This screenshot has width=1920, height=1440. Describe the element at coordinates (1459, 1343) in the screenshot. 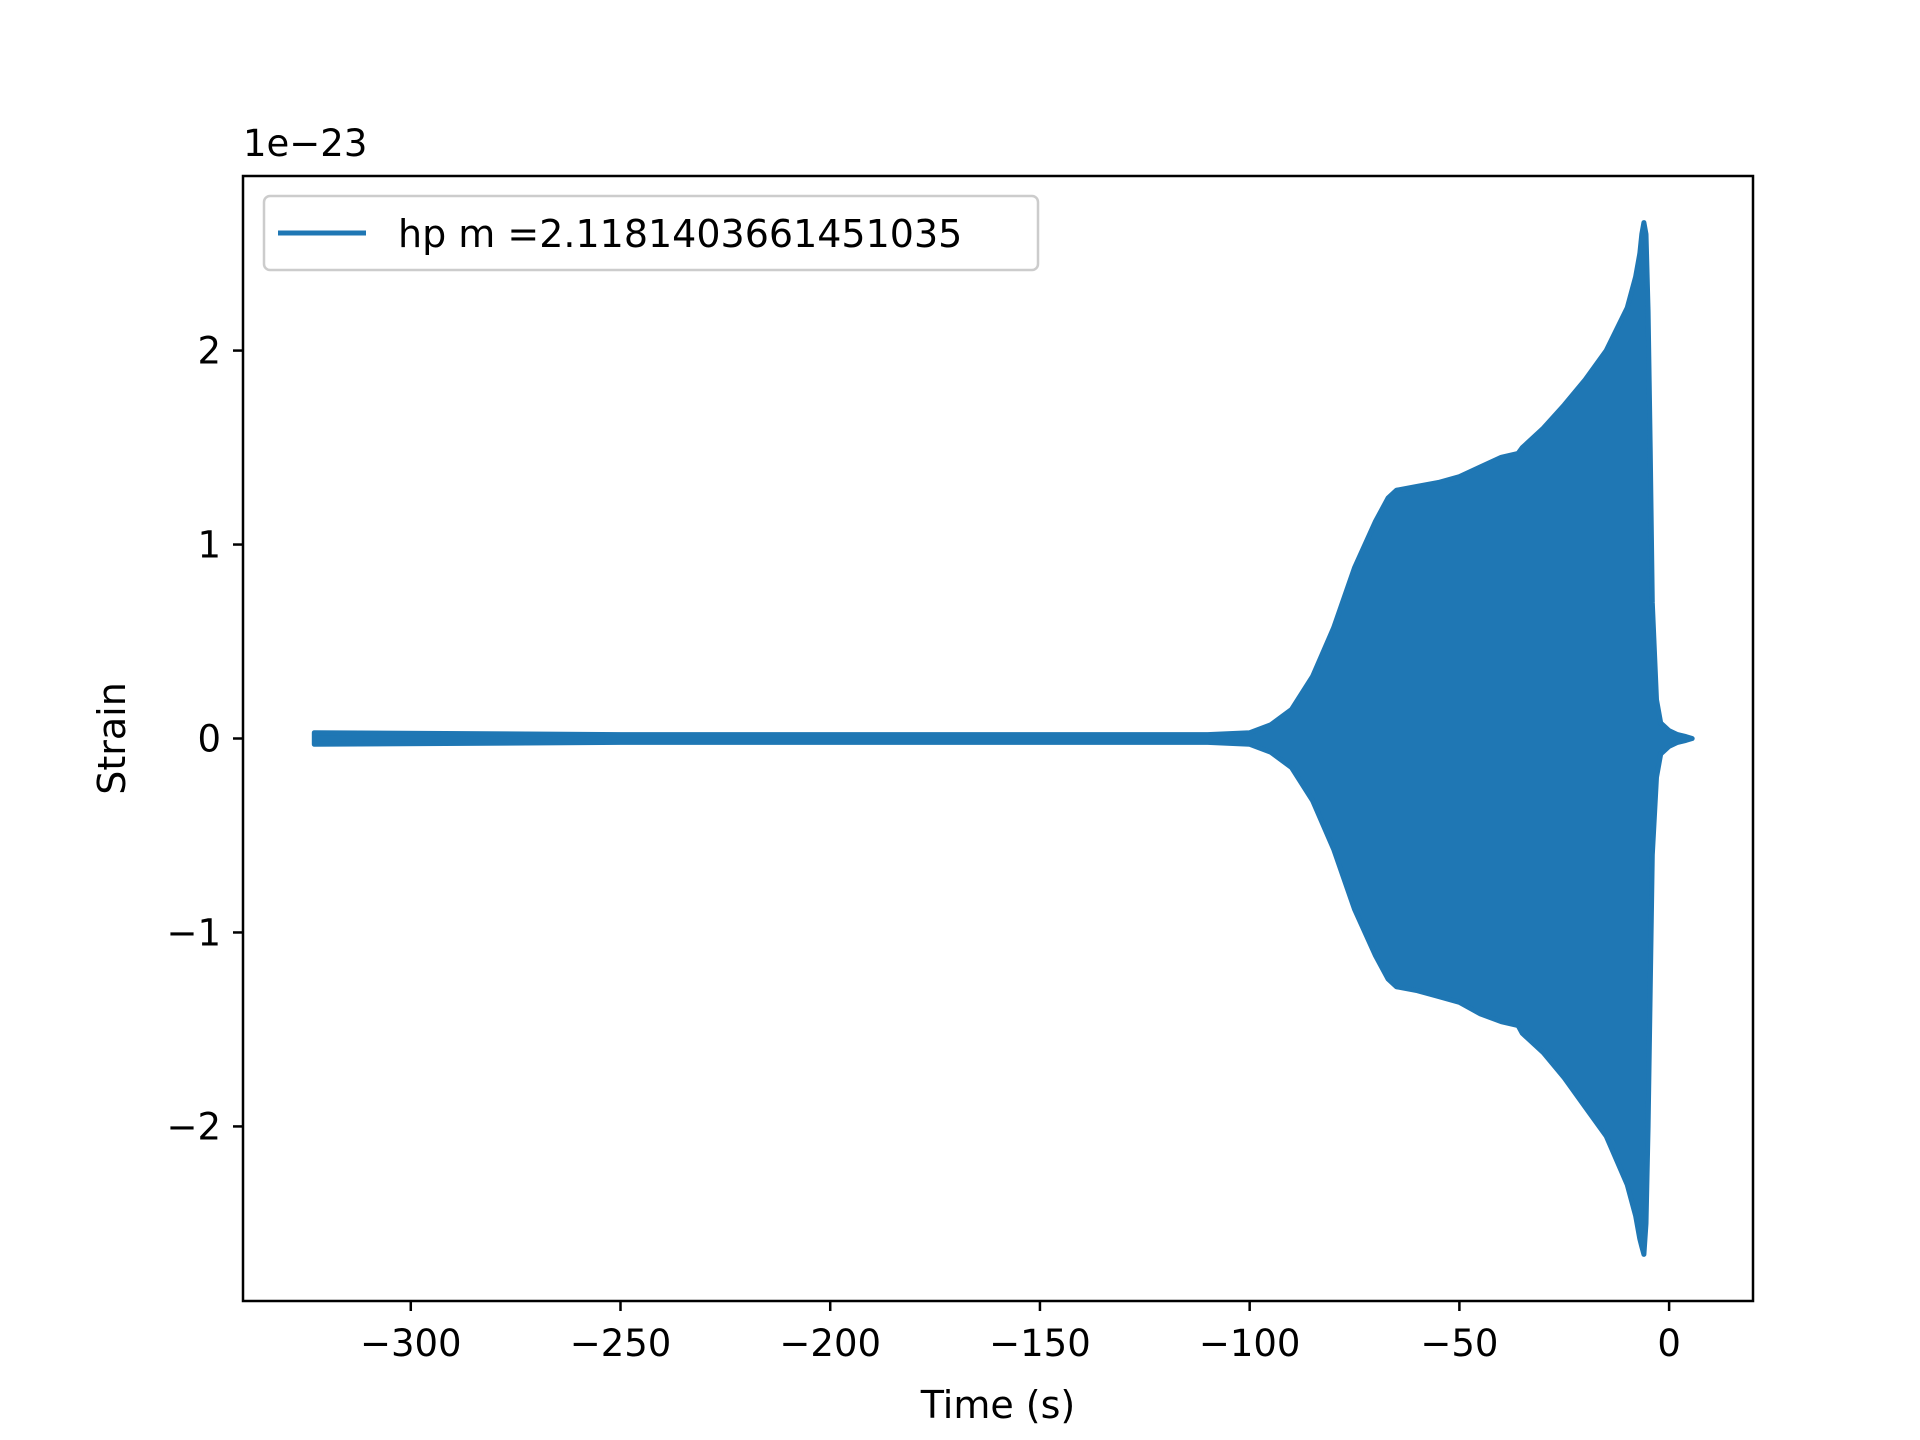

I see `x-tick-label: −50` at that location.